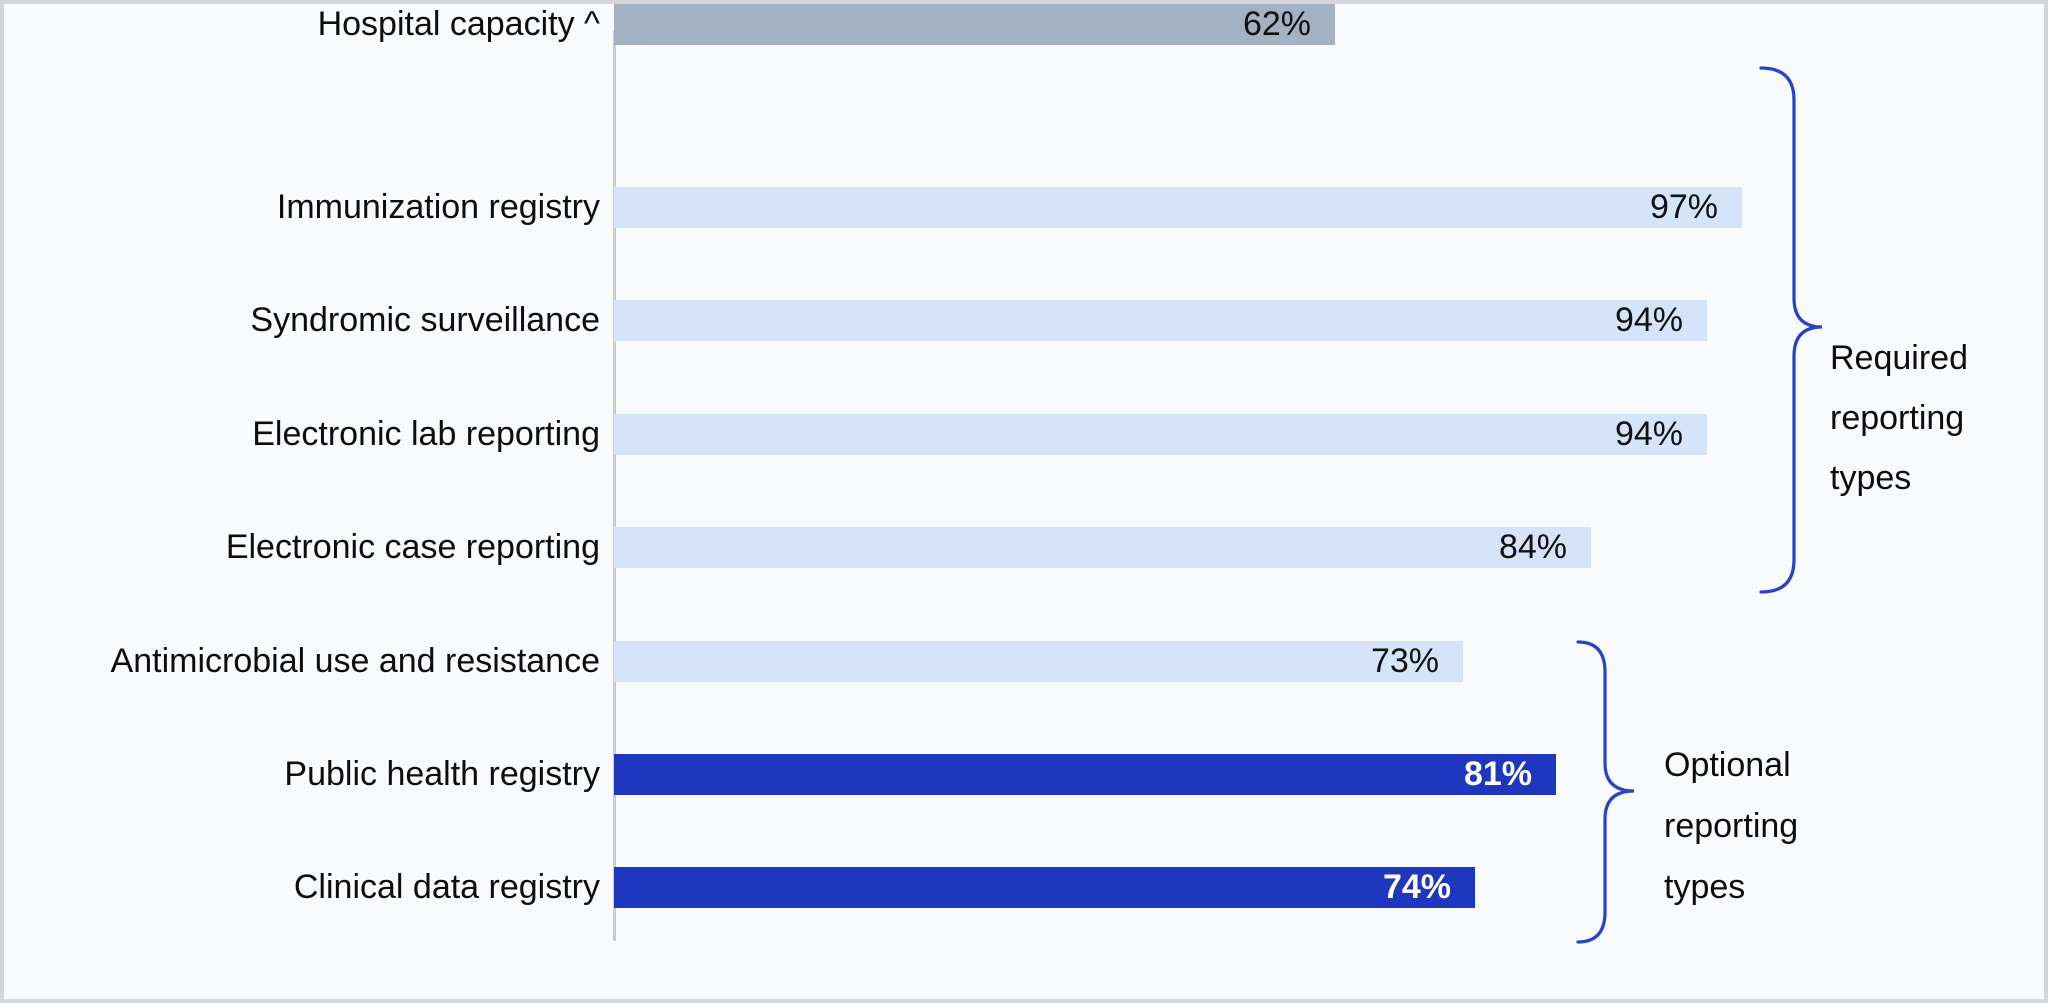  What do you see at coordinates (412, 547) in the screenshot?
I see `category-label: Electronic case reporting` at bounding box center [412, 547].